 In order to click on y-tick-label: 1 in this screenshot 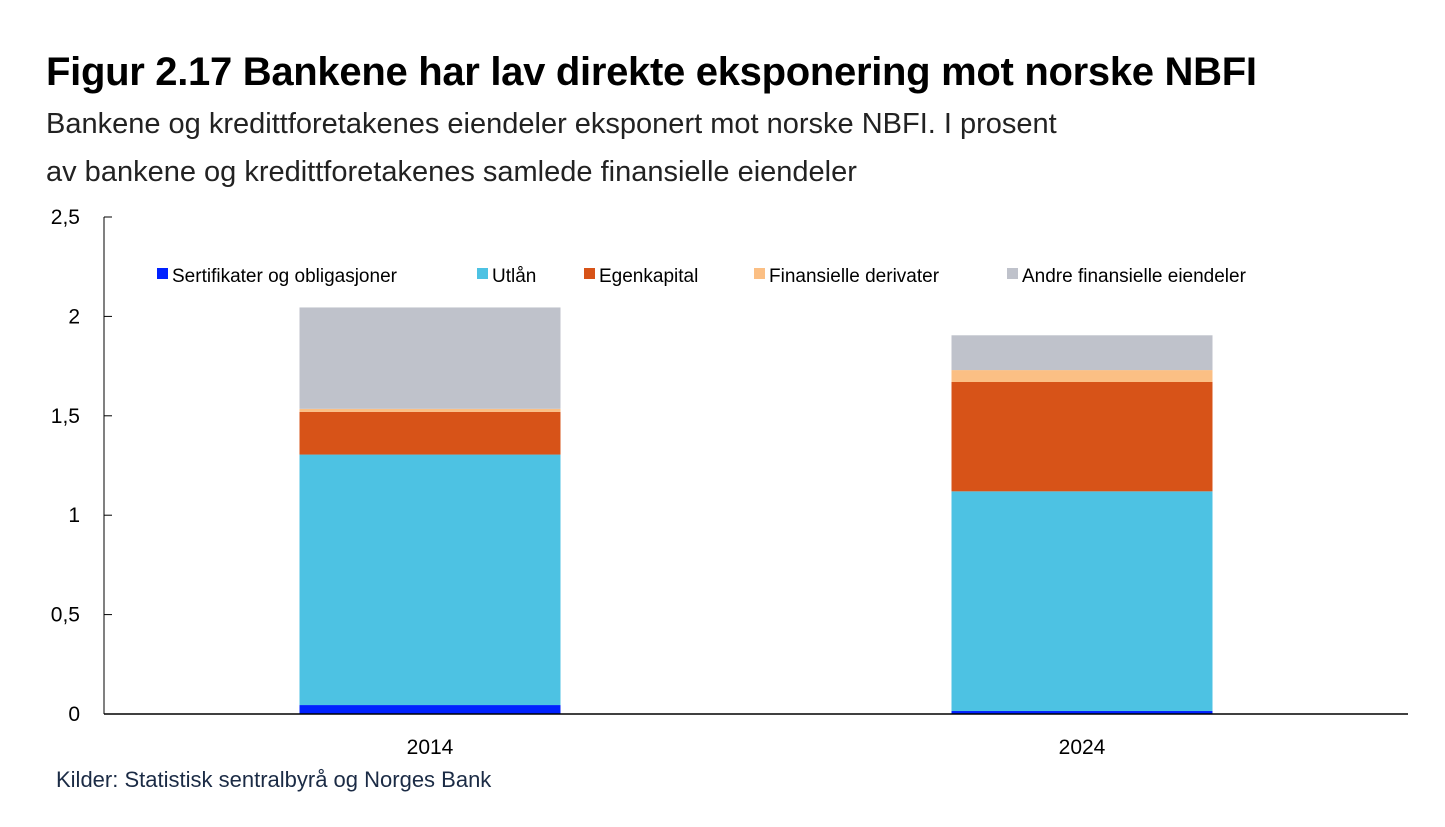, I will do `click(74, 515)`.